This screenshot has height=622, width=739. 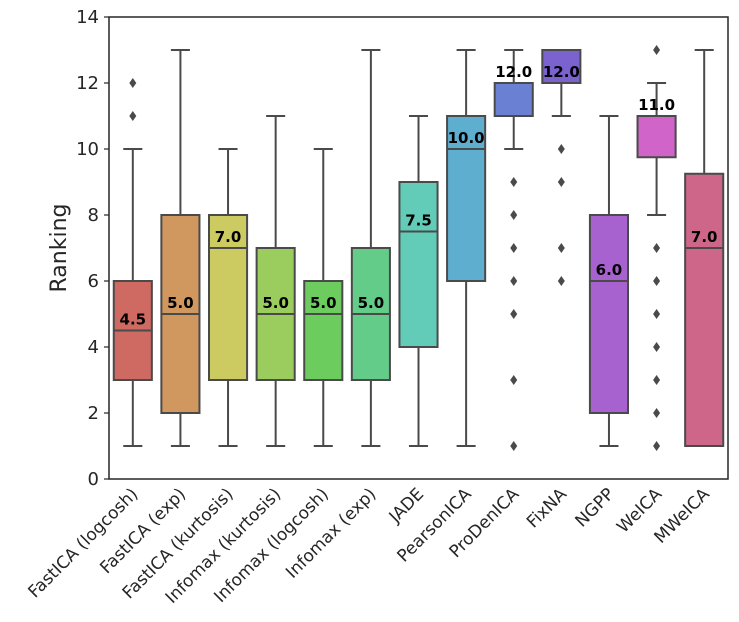 I want to click on box-group: 10.0, so click(x=466, y=248).